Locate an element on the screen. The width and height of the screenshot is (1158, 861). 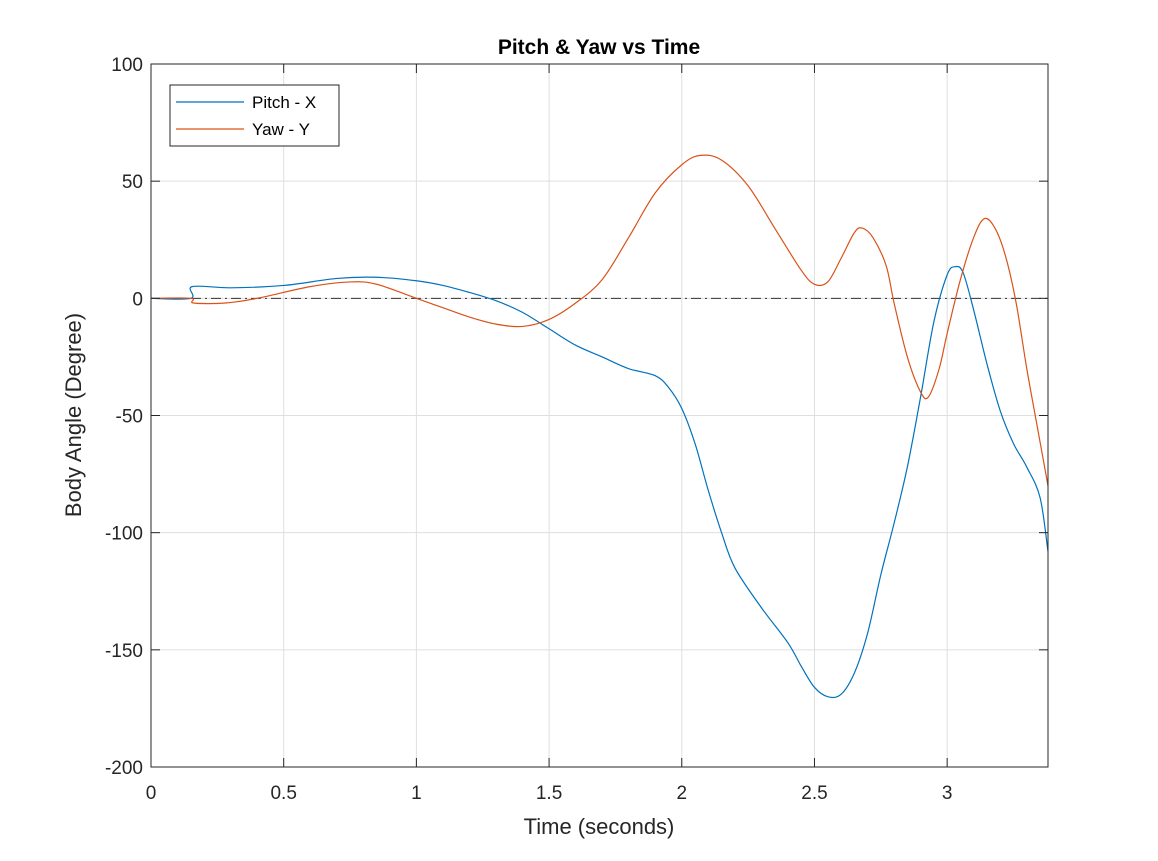
x-tick-label: 1 is located at coordinates (416, 793).